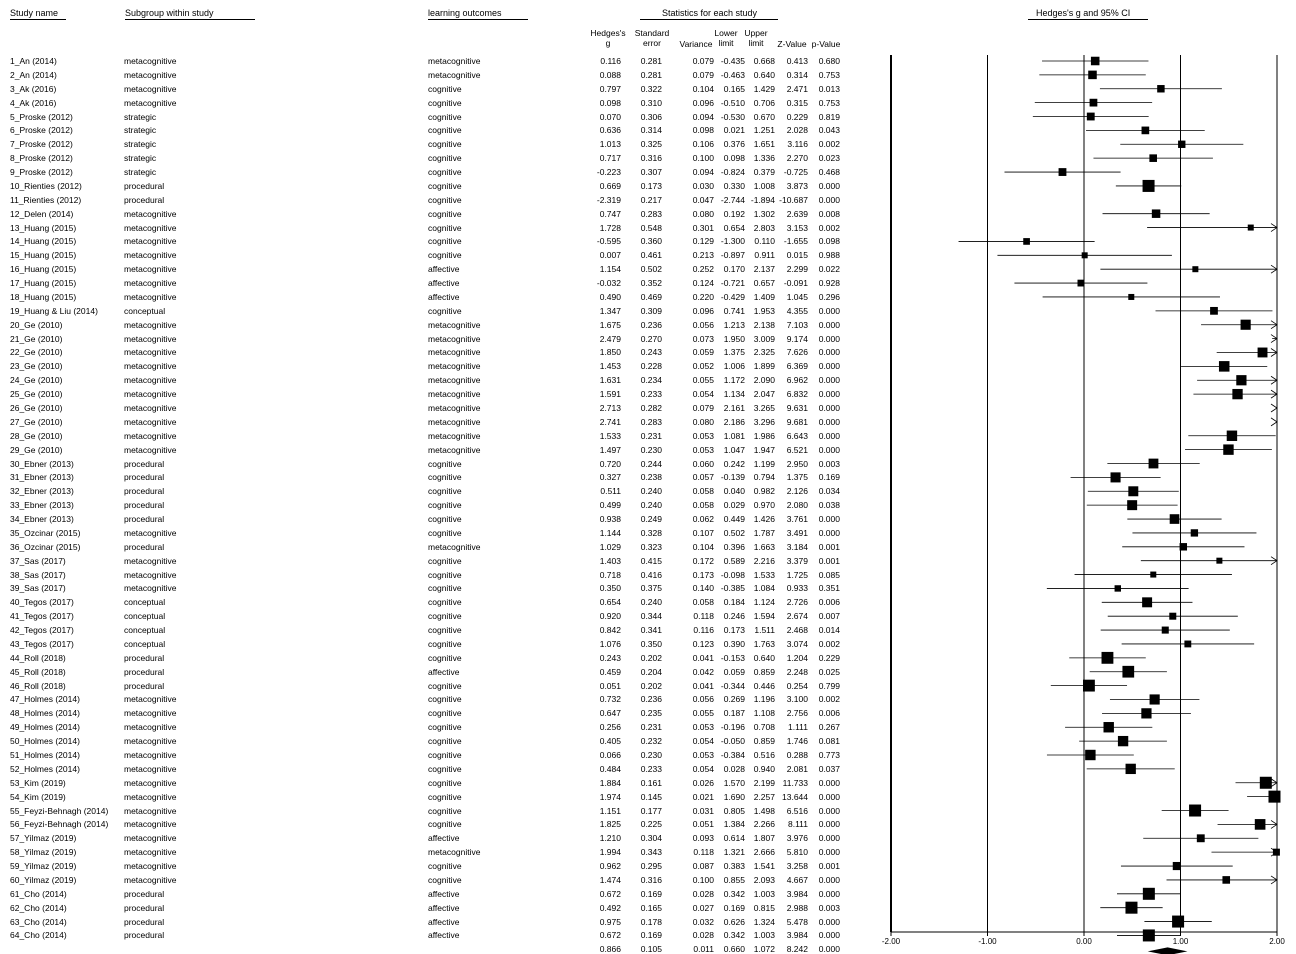 Image resolution: width=1296 pixels, height=954 pixels. What do you see at coordinates (756, 38) in the screenshot?
I see `subheader-upper: Upper limit` at bounding box center [756, 38].